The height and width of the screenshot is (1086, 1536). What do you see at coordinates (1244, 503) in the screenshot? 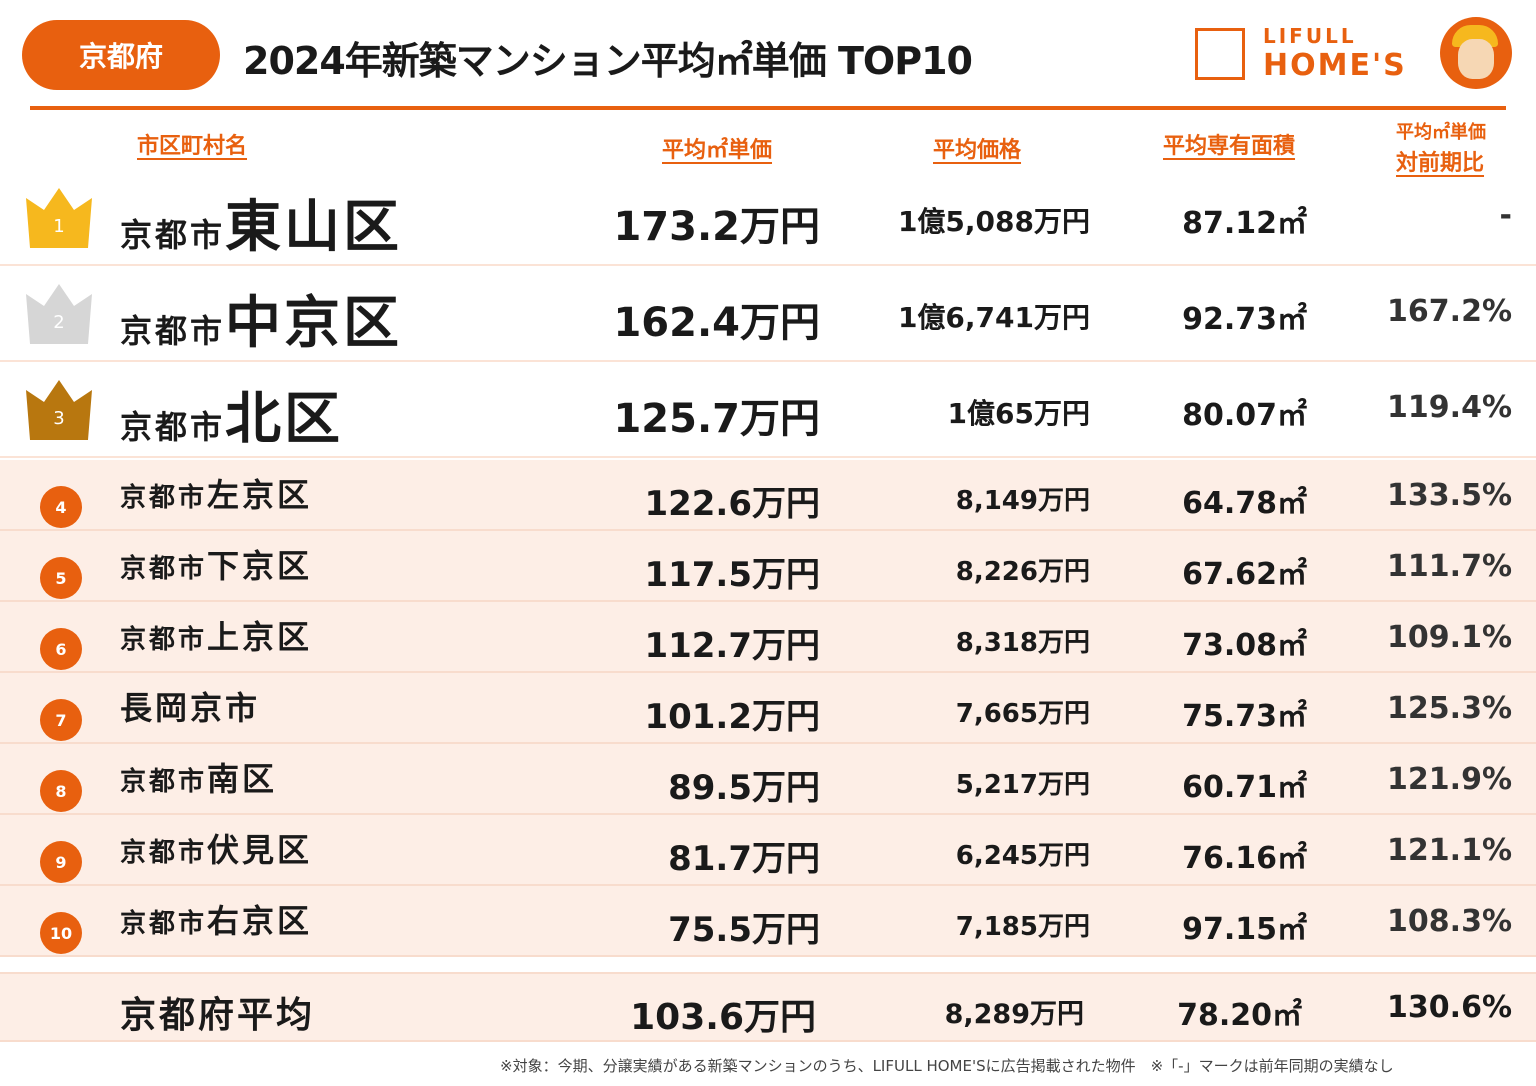
I see `area: 64.78㎡` at bounding box center [1244, 503].